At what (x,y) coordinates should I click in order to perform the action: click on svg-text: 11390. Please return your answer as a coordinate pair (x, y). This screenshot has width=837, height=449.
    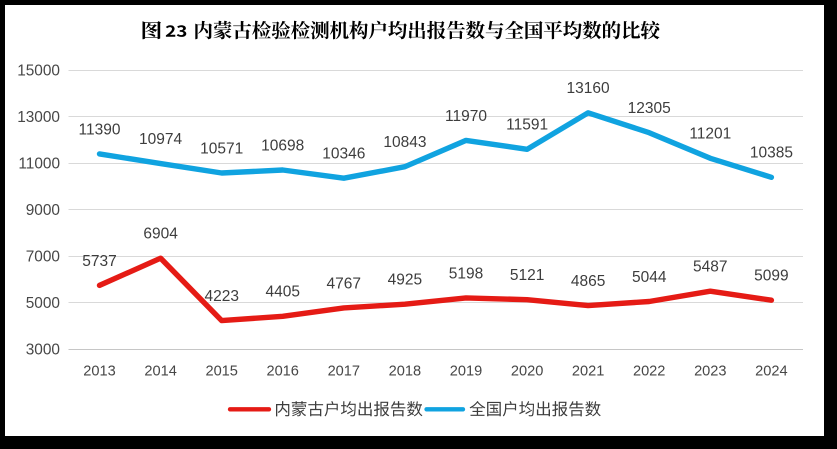
    Looking at the image, I should click on (100, 129).